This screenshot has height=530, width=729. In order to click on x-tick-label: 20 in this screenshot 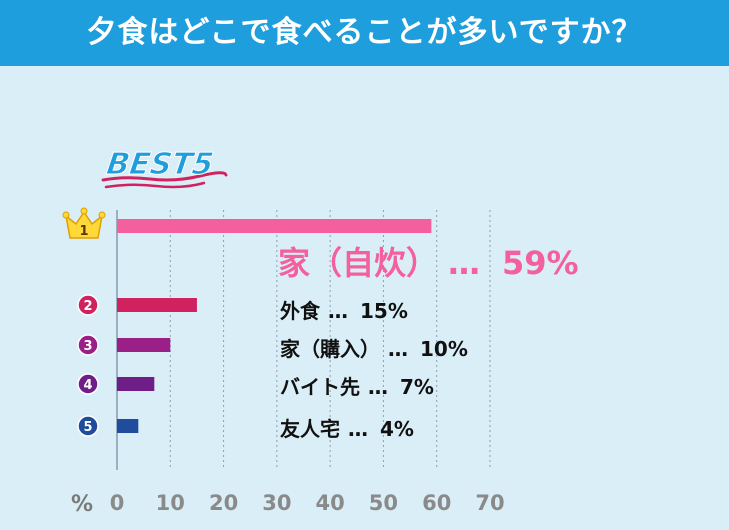, I will do `click(223, 503)`.